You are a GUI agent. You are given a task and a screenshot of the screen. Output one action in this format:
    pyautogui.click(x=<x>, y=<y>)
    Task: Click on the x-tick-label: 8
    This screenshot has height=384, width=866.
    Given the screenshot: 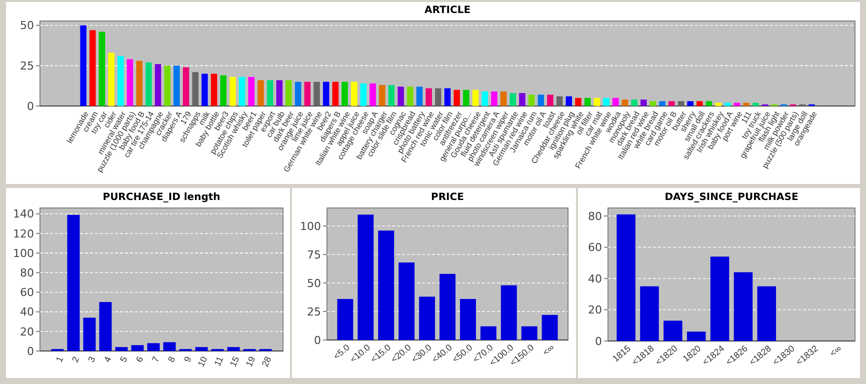 What is the action you would take?
    pyautogui.click(x=172, y=359)
    